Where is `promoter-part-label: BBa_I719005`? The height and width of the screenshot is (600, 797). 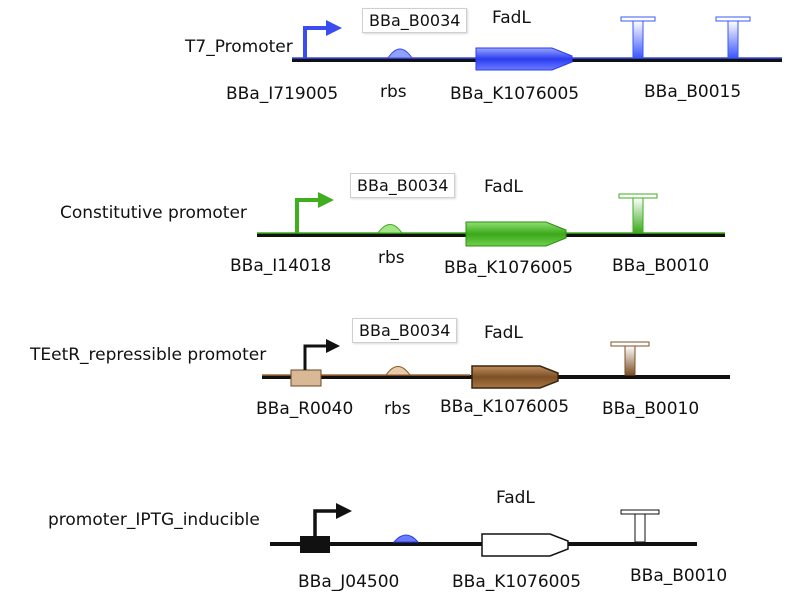 promoter-part-label: BBa_I719005 is located at coordinates (282, 94).